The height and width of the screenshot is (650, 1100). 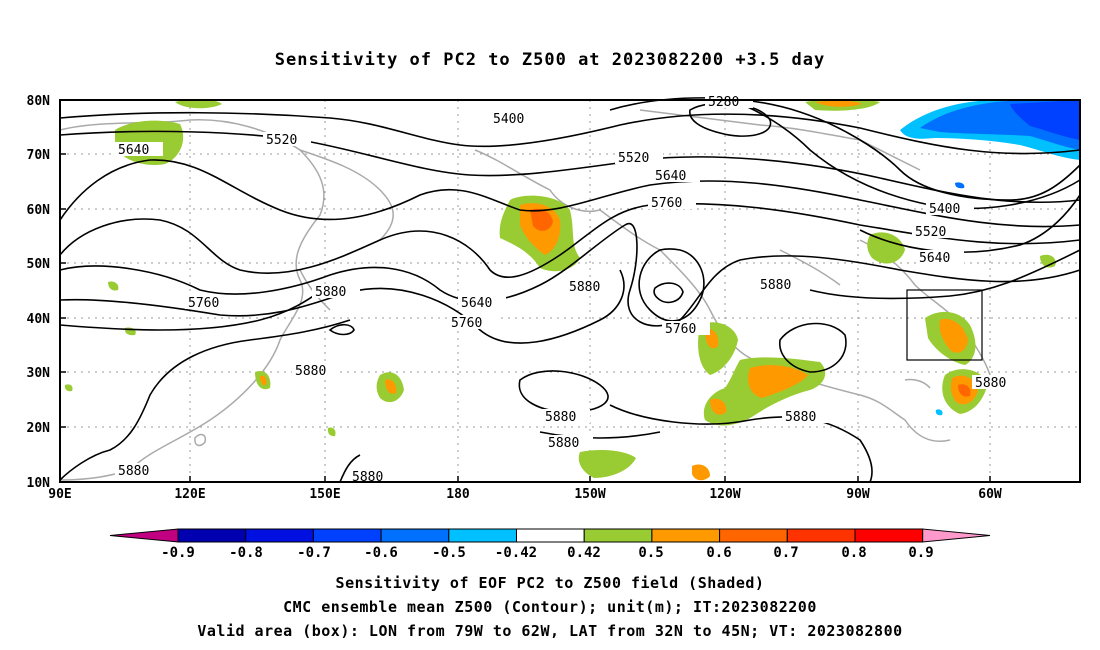 I want to click on colorbar-label: -0.8, so click(x=246, y=553).